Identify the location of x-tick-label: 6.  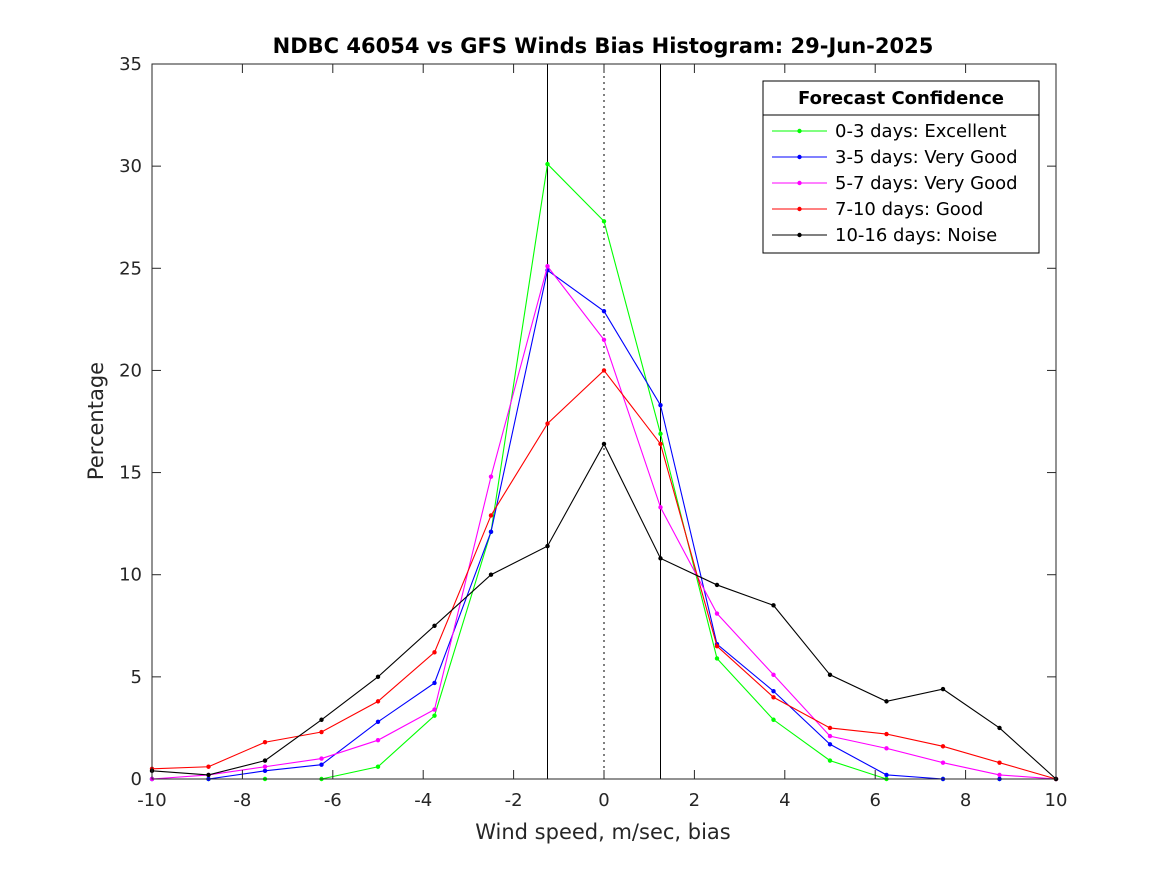
(874, 800).